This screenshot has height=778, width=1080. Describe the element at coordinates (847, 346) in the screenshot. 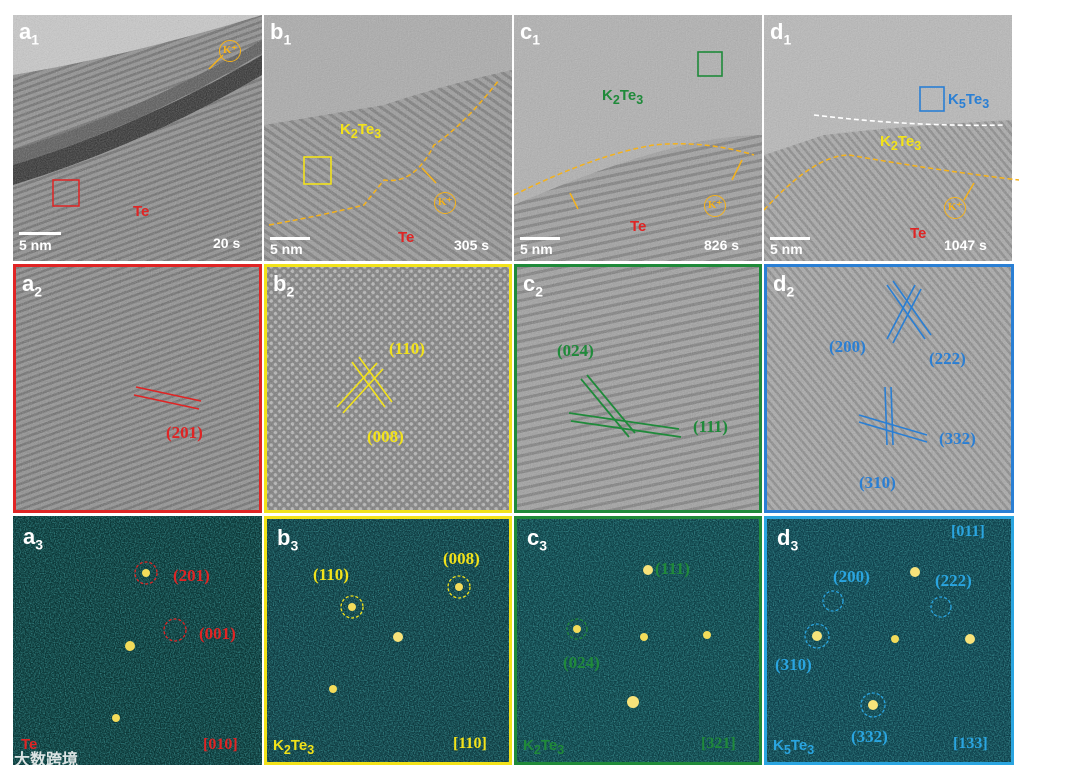

I see `plane-label: (200)` at that location.